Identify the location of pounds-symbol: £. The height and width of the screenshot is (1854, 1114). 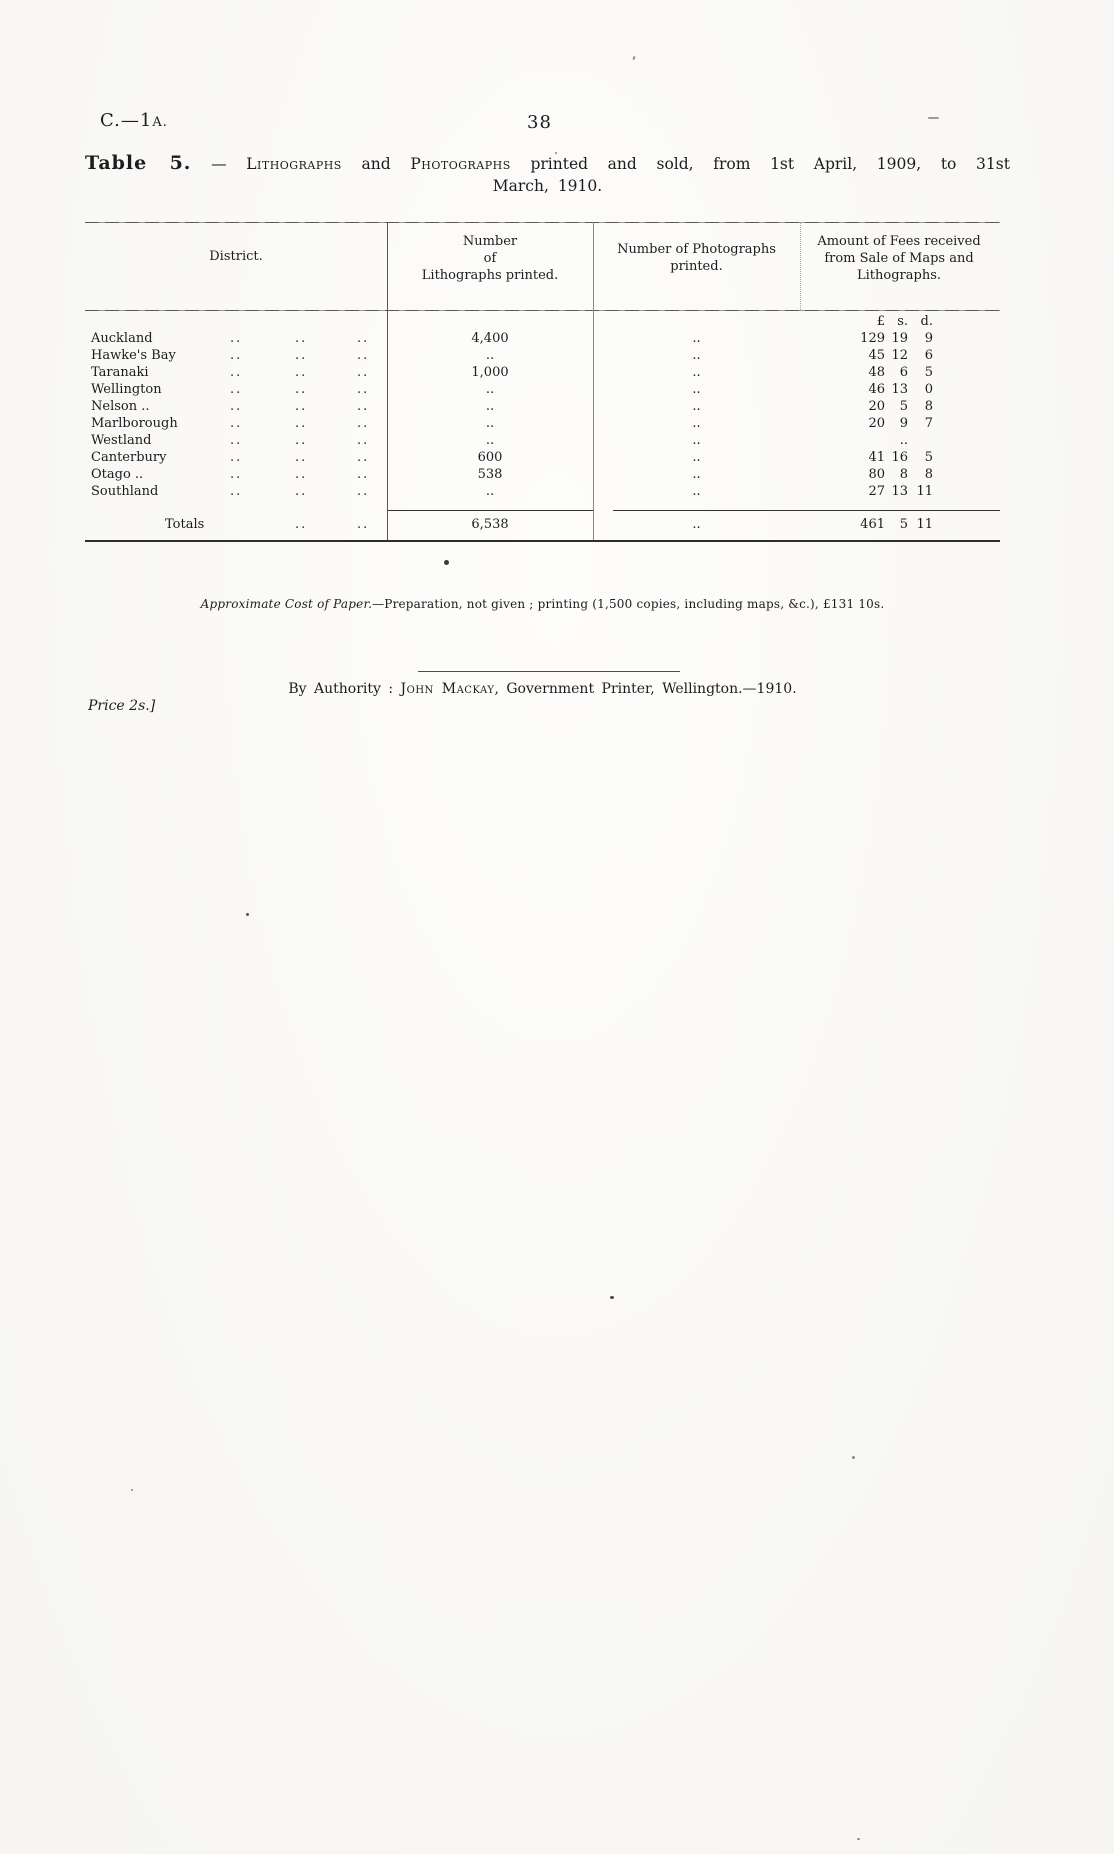
(880, 321).